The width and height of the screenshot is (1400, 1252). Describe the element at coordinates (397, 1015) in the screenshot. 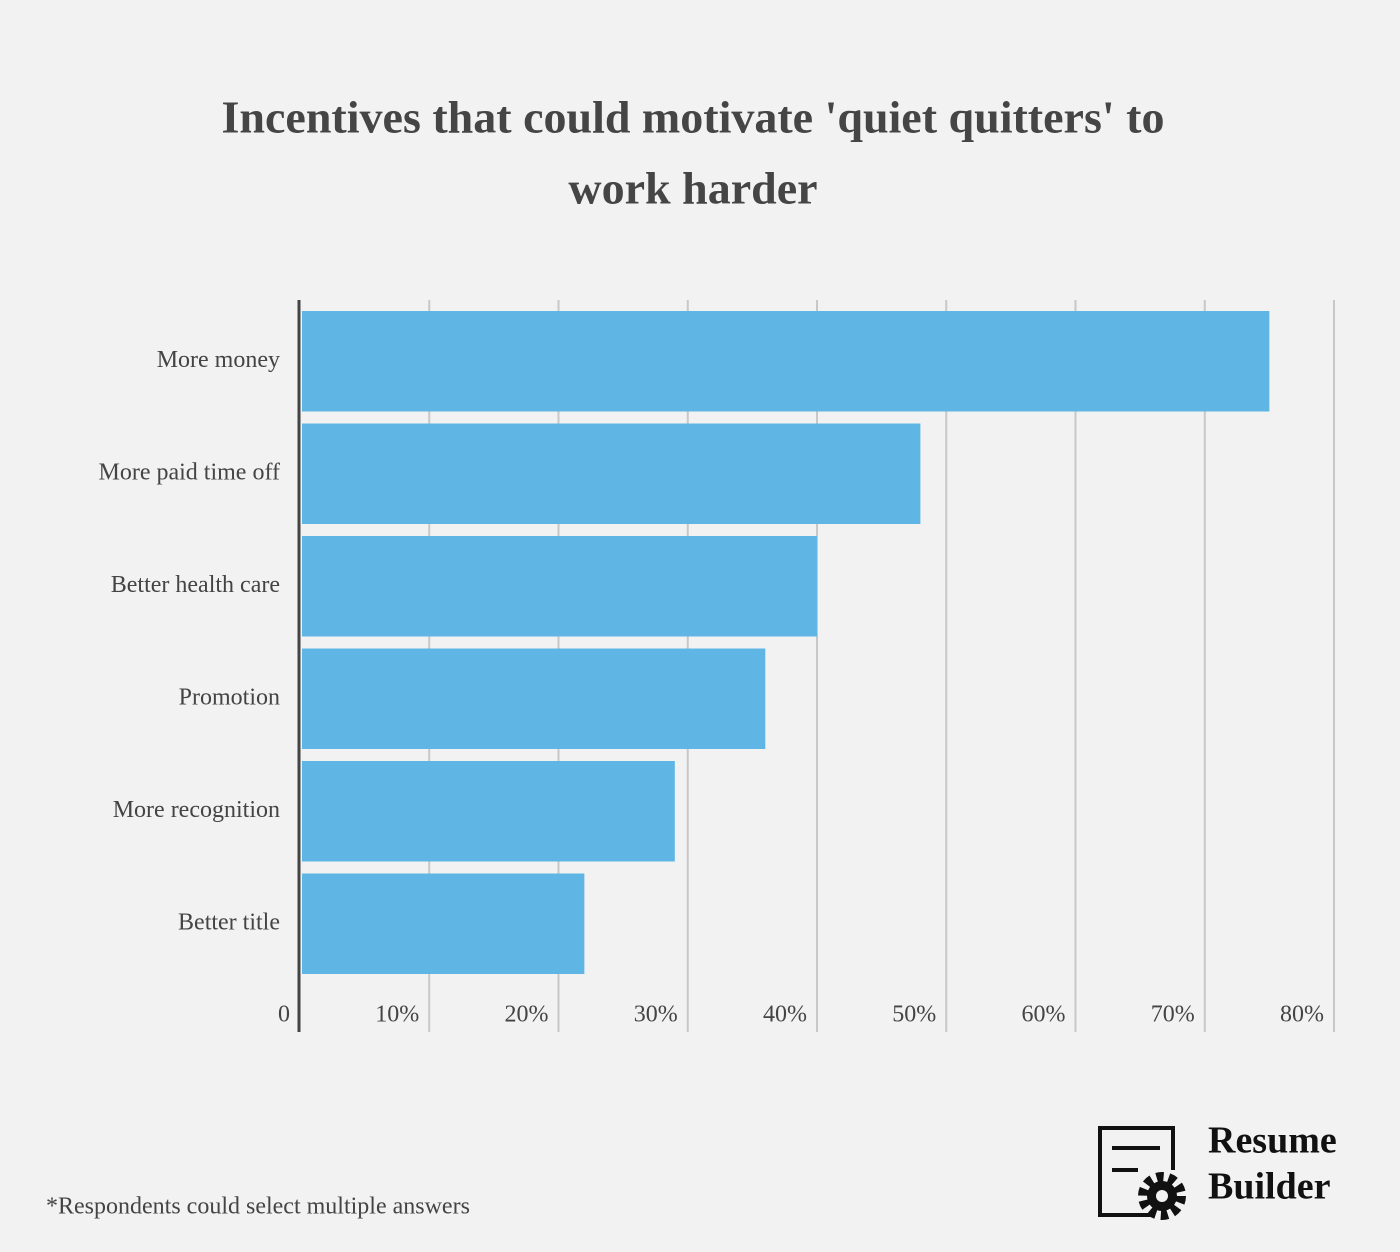

I see `x-tick-label: 10%` at that location.